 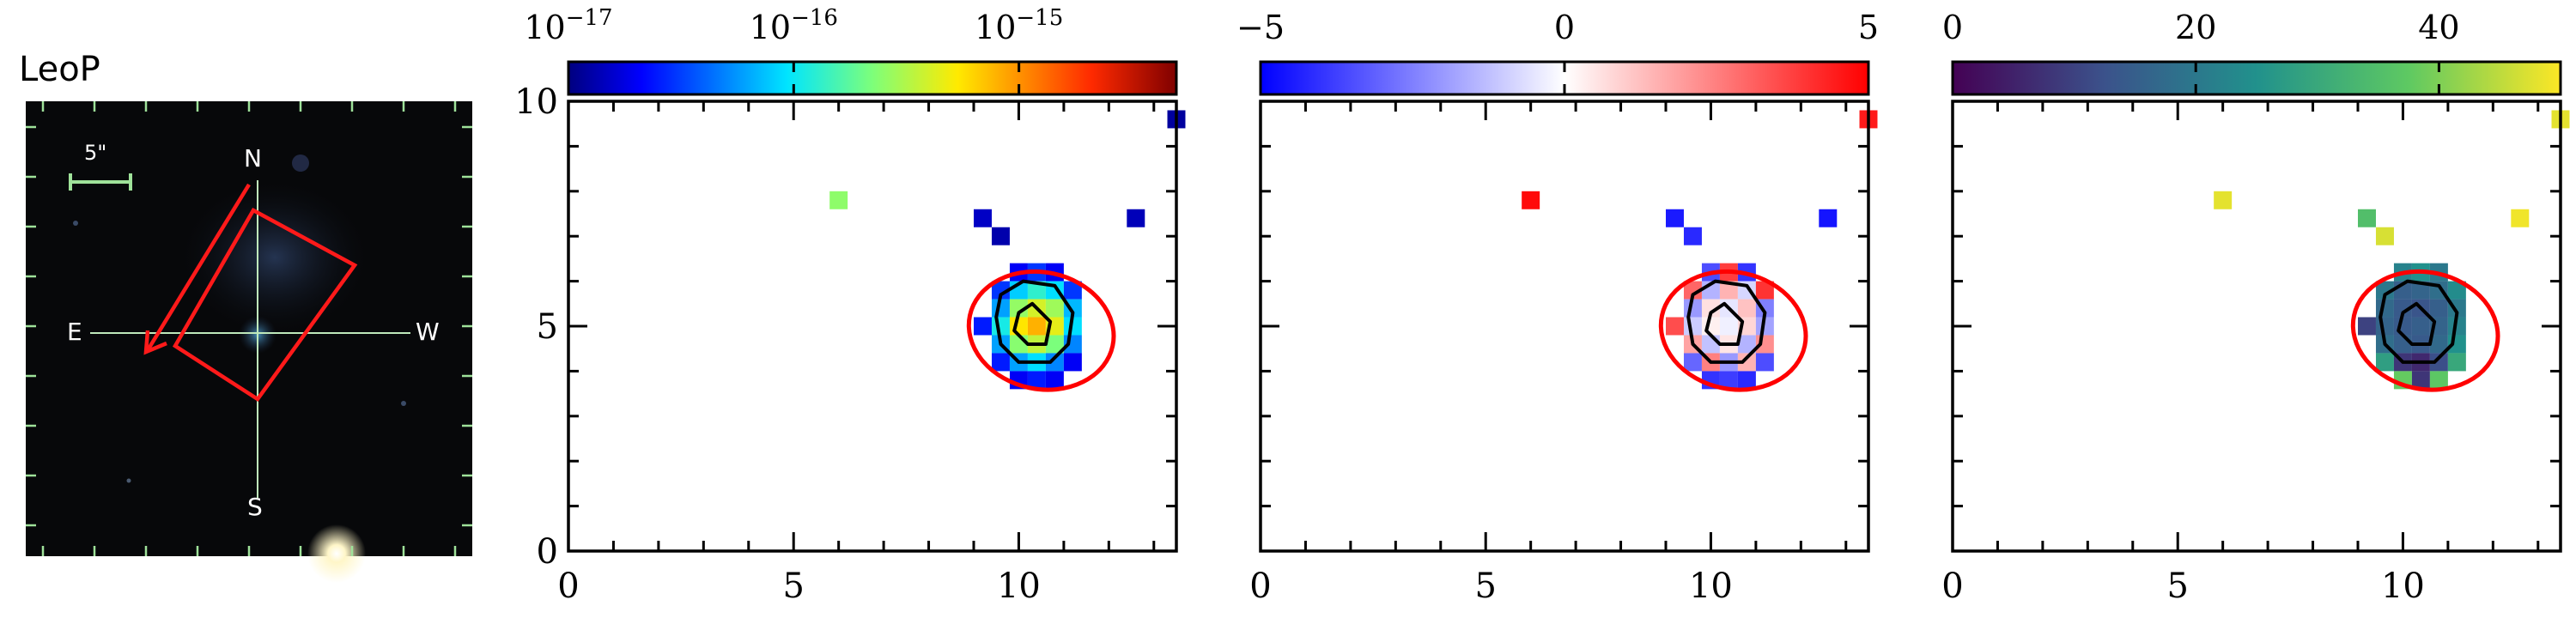 What do you see at coordinates (1261, 27) in the screenshot?
I see `colorbar-tick-label: −5` at bounding box center [1261, 27].